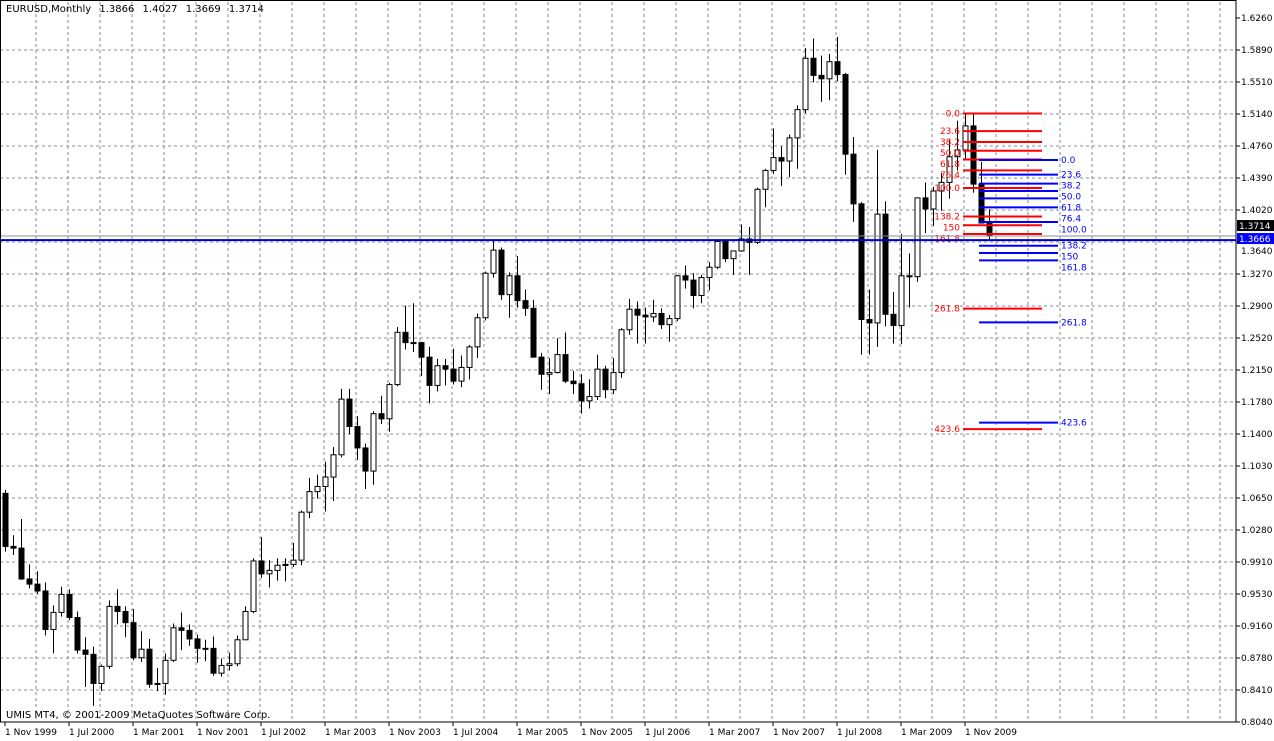 This screenshot has width=1274, height=741. I want to click on y-tick-label: 1.4760, so click(1257, 147).